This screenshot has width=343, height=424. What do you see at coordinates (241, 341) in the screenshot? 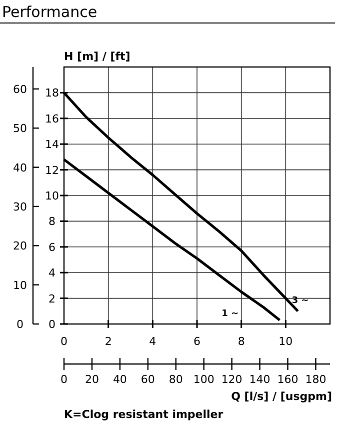
I see `x-tick-label: 8` at bounding box center [241, 341].